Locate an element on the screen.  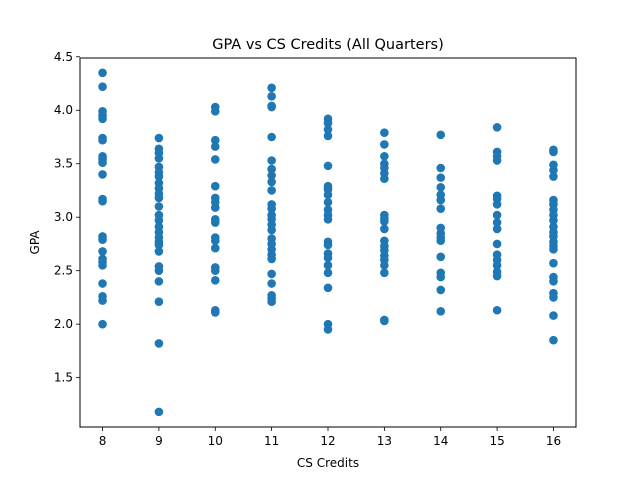
x-tick-label: 8 is located at coordinates (103, 441).